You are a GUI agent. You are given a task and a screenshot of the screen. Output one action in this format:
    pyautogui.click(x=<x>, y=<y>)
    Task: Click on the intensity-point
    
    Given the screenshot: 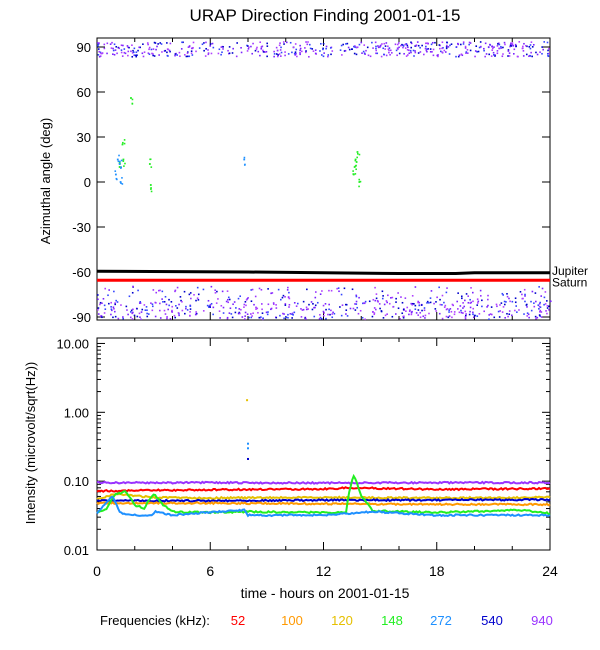 What is the action you would take?
    pyautogui.click(x=247, y=400)
    